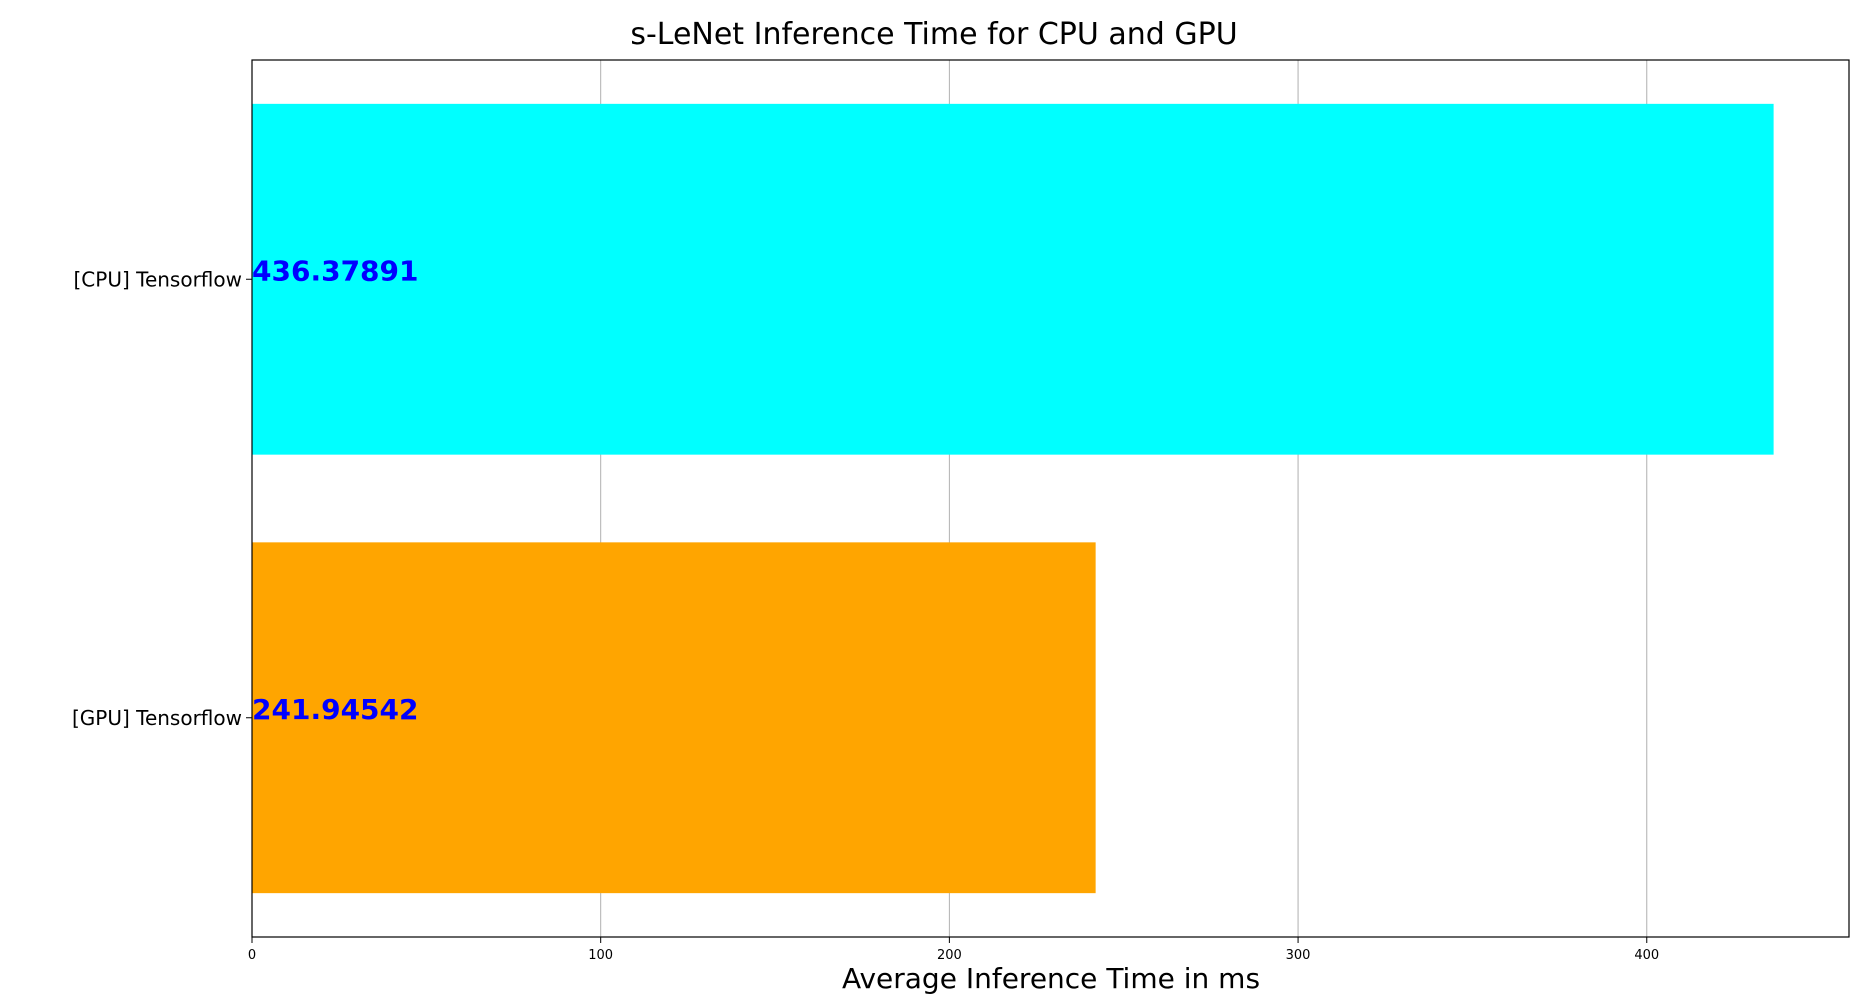 Image resolution: width=1853 pixels, height=1001 pixels. What do you see at coordinates (1051, 978) in the screenshot?
I see `x-axis-label: Average Inference Time in ms` at bounding box center [1051, 978].